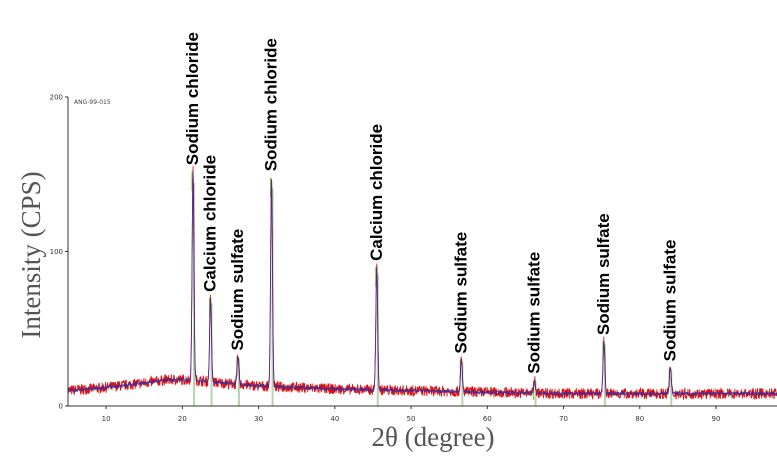  Describe the element at coordinates (432, 437) in the screenshot. I see `x-axis-title: 2θ (degree)` at that location.